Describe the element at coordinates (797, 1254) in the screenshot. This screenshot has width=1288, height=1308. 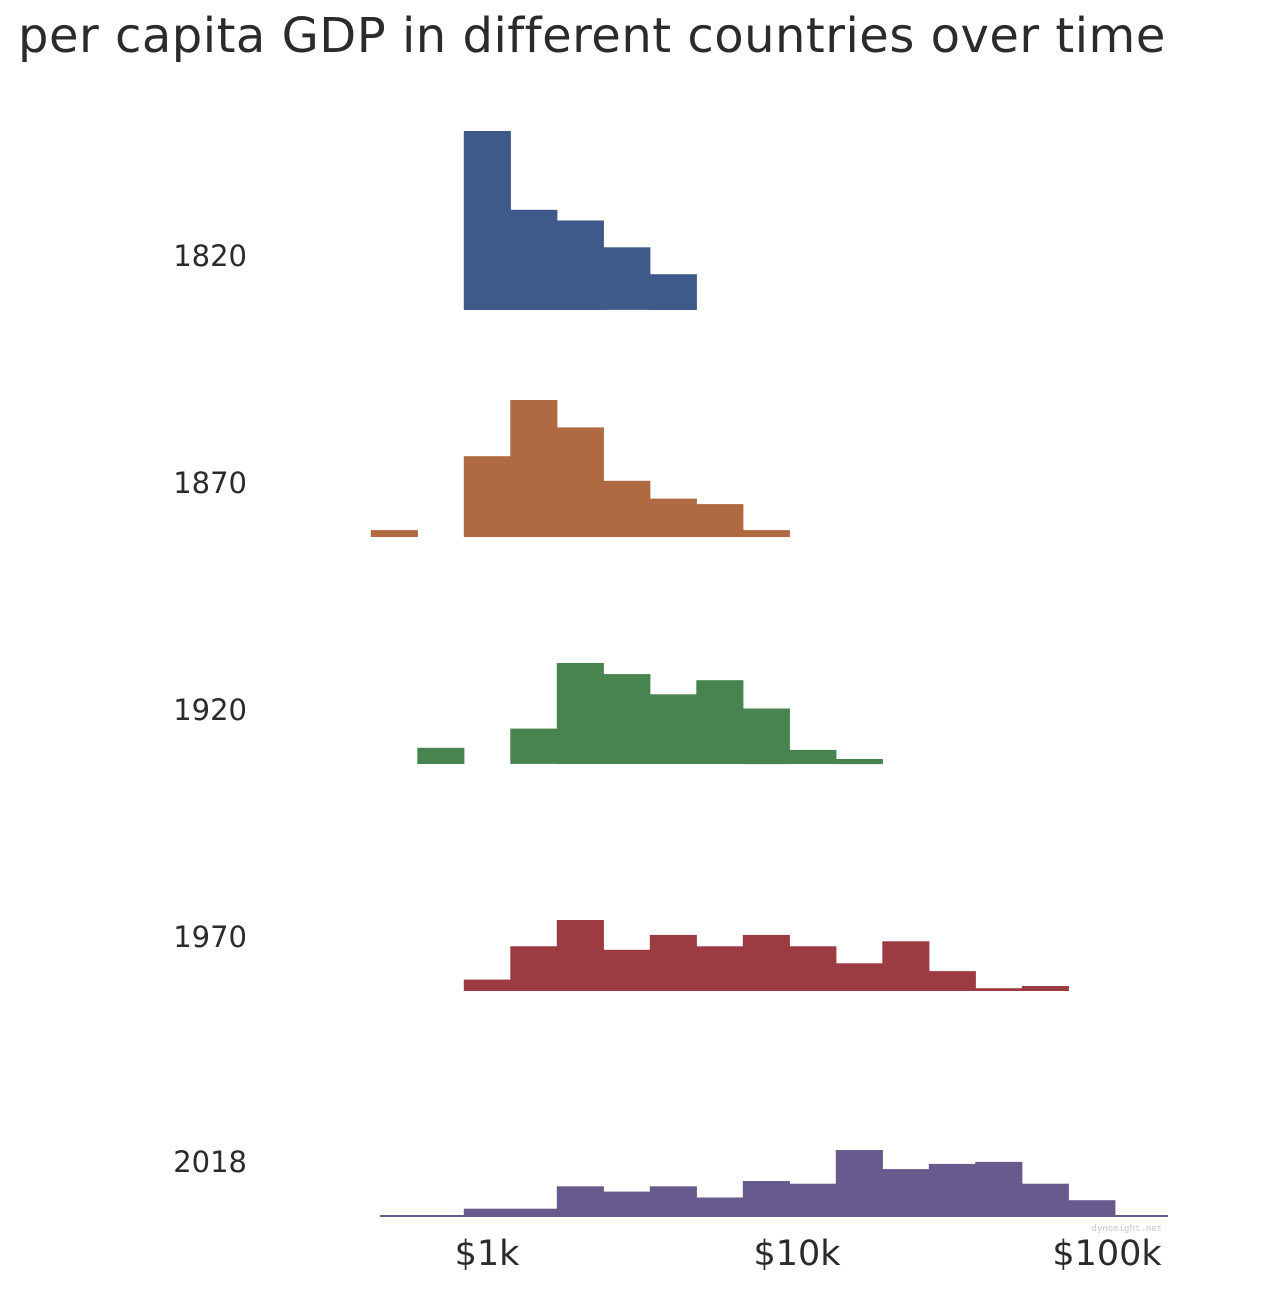
I see `x-tick-label: $10k` at that location.